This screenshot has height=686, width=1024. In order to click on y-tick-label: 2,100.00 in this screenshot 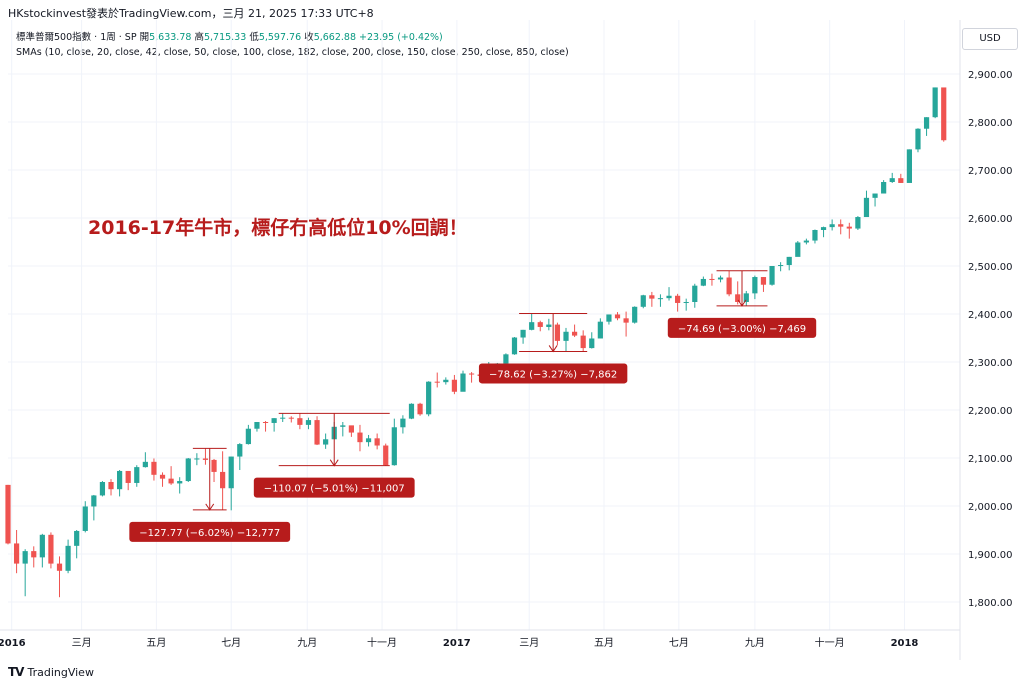, I will do `click(990, 459)`.